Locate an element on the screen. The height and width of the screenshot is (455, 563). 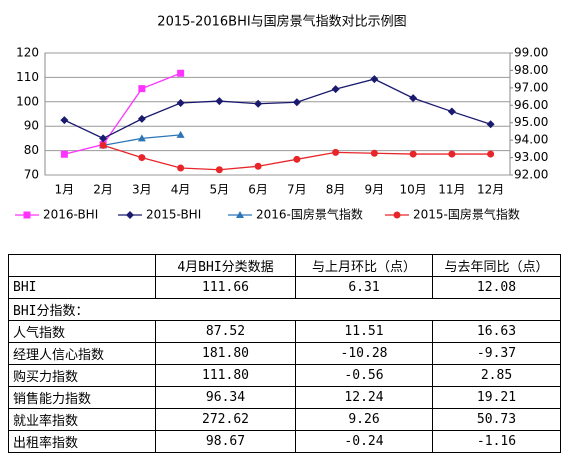
table-cell: -0.24 is located at coordinates (364, 441).